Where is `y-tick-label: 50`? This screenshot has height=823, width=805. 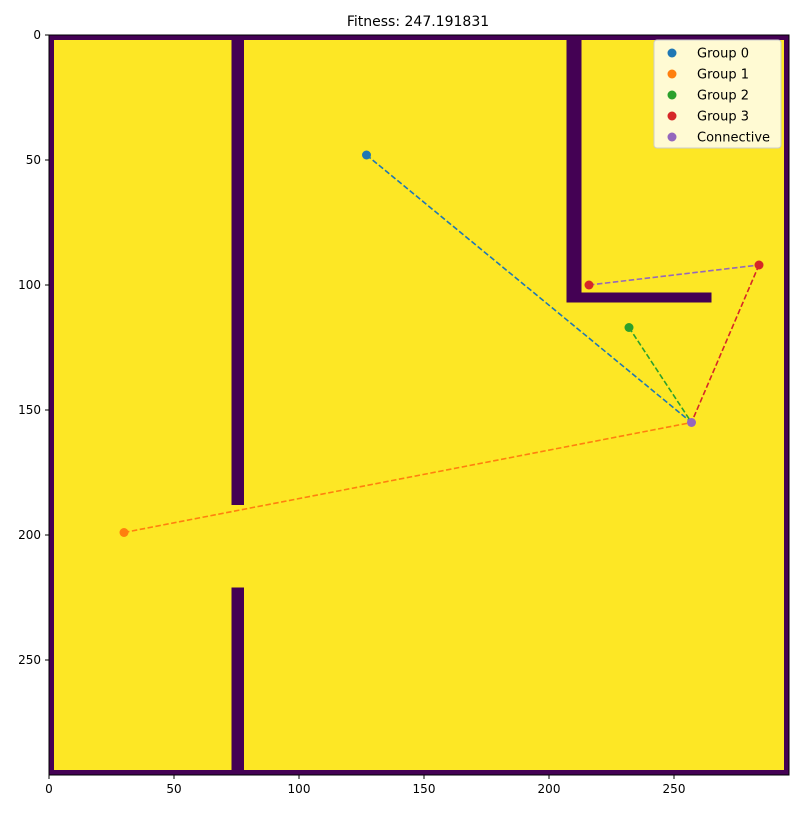 y-tick-label: 50 is located at coordinates (33, 160).